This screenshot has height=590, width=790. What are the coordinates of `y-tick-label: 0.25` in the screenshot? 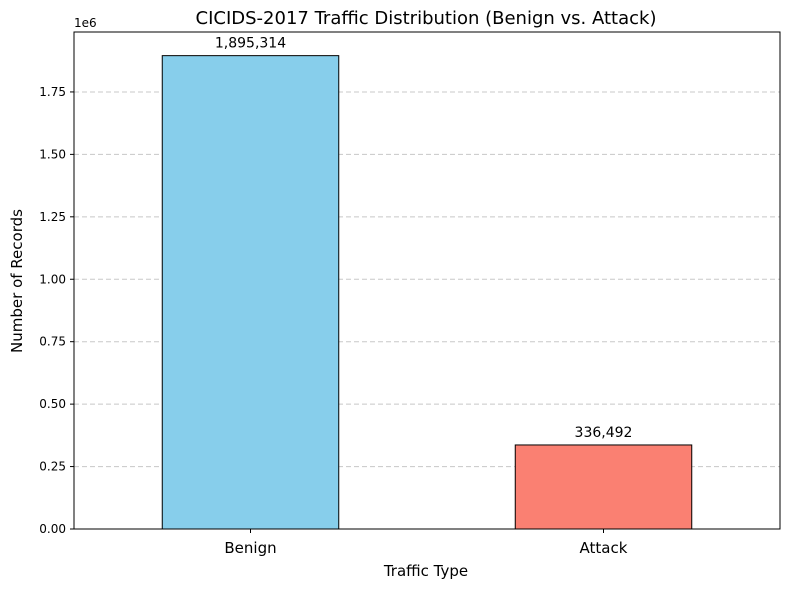 It's located at (52, 467).